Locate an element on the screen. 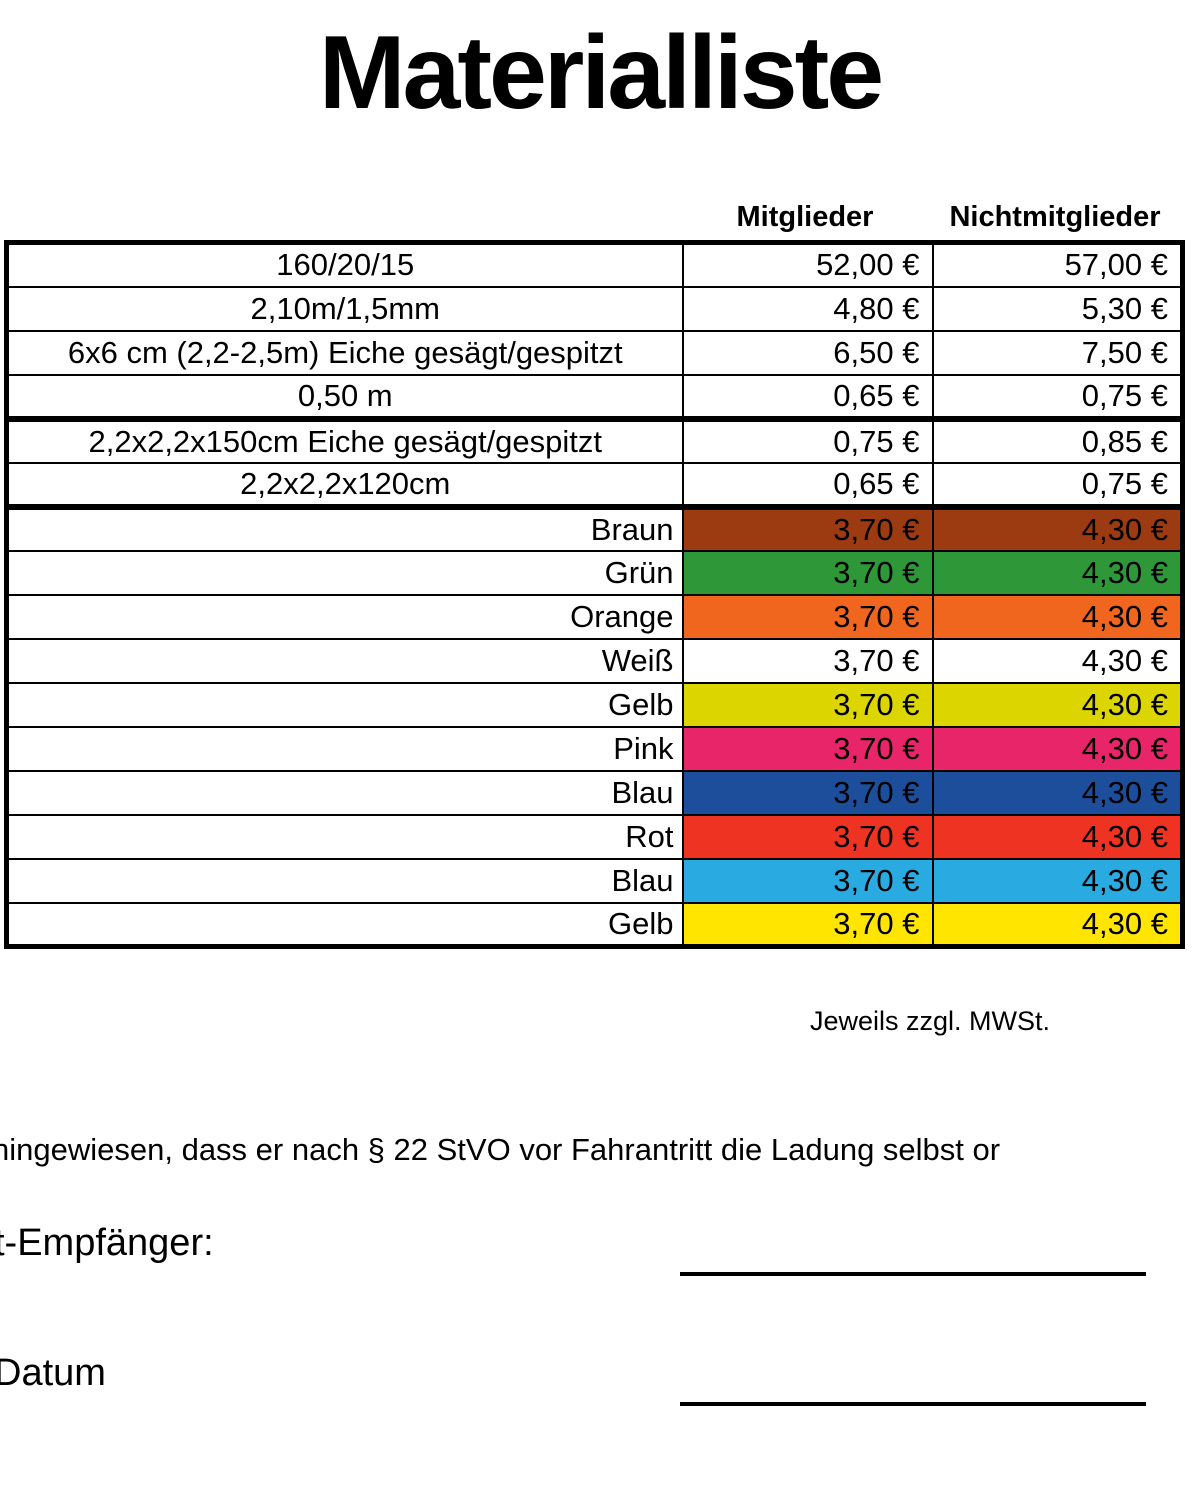 This screenshot has width=1200, height=1501. table-row: Pink 3,70 € 4,30 € is located at coordinates (594, 748).